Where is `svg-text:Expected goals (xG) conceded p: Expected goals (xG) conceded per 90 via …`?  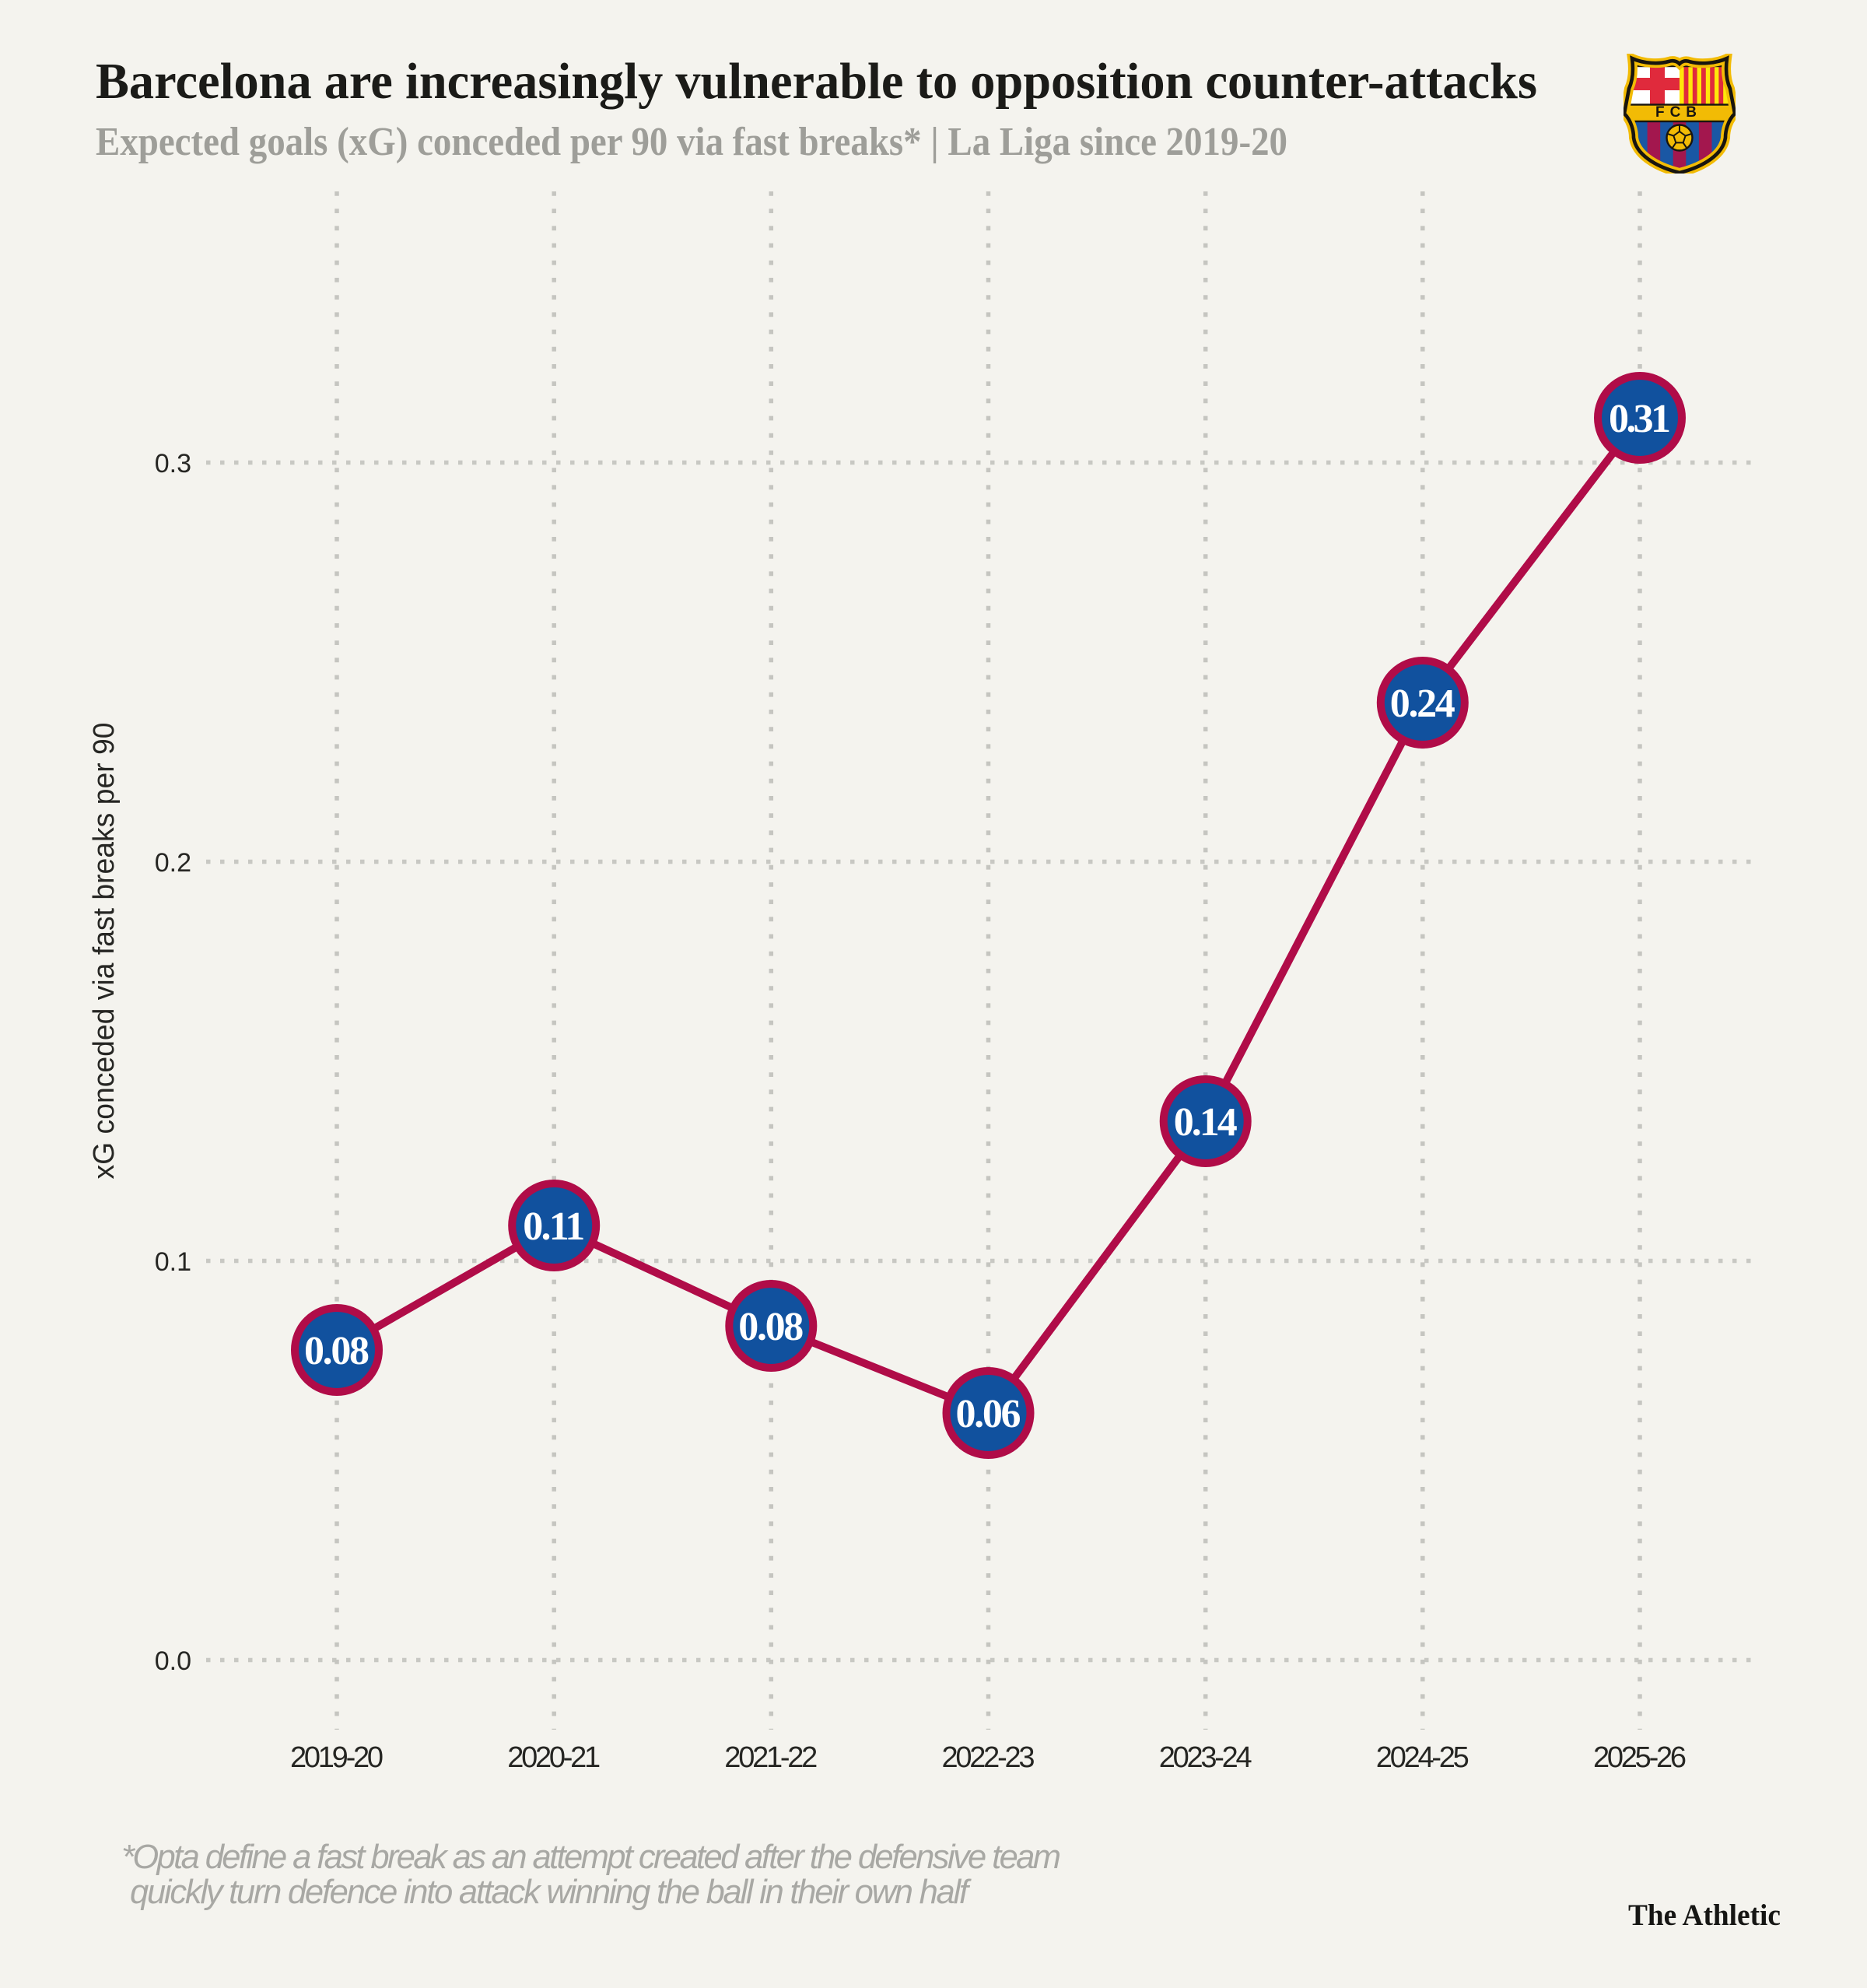 svg-text:Expected goals (xG) conceded p: Expected goals (xG) conceded per 90 via … is located at coordinates (691, 142).